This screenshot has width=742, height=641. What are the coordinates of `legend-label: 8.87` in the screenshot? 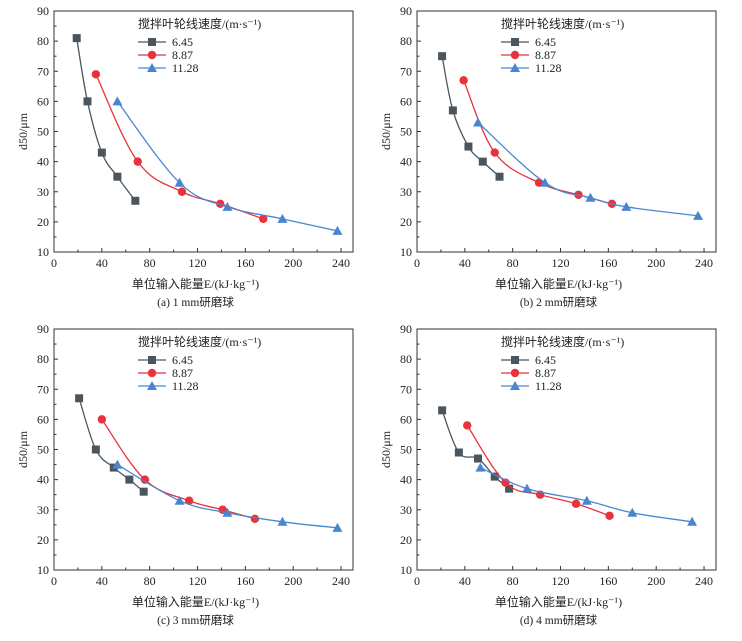 It's located at (545, 373).